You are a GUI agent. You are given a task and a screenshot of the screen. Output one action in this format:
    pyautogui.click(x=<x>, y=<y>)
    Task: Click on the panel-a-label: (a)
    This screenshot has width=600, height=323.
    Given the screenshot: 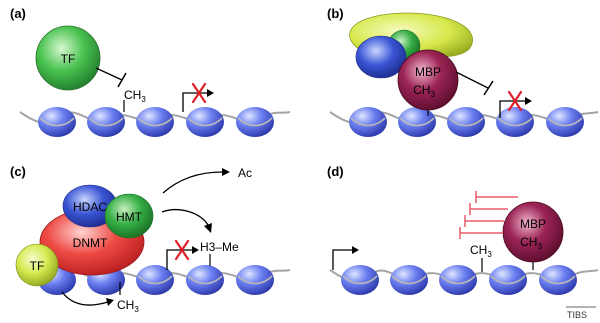 What is the action you would take?
    pyautogui.click(x=18, y=13)
    